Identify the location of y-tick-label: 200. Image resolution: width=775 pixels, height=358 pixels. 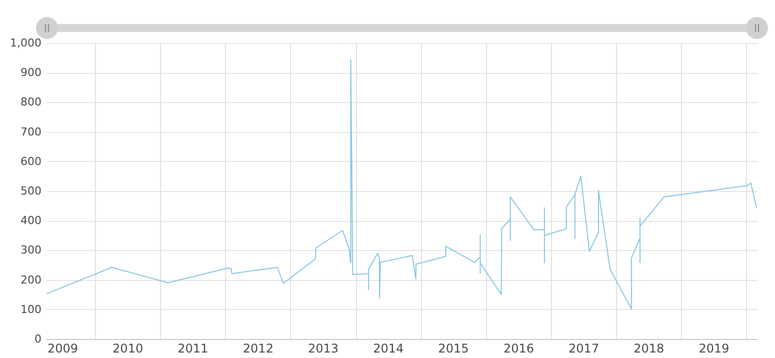
(31, 279).